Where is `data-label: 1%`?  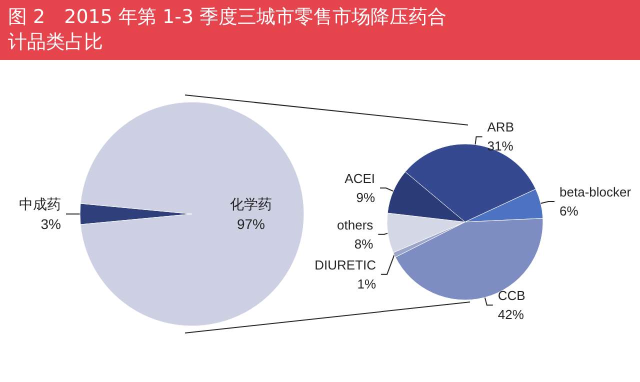
data-label: 1% is located at coordinates (366, 284).